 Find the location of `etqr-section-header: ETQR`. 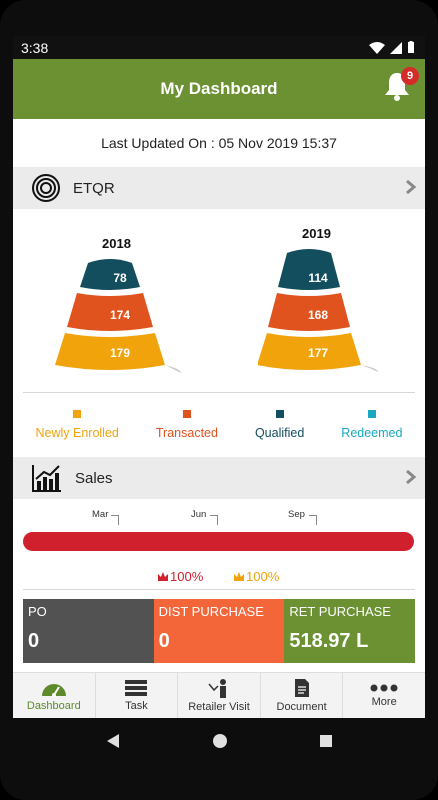

etqr-section-header: ETQR is located at coordinates (219, 188).